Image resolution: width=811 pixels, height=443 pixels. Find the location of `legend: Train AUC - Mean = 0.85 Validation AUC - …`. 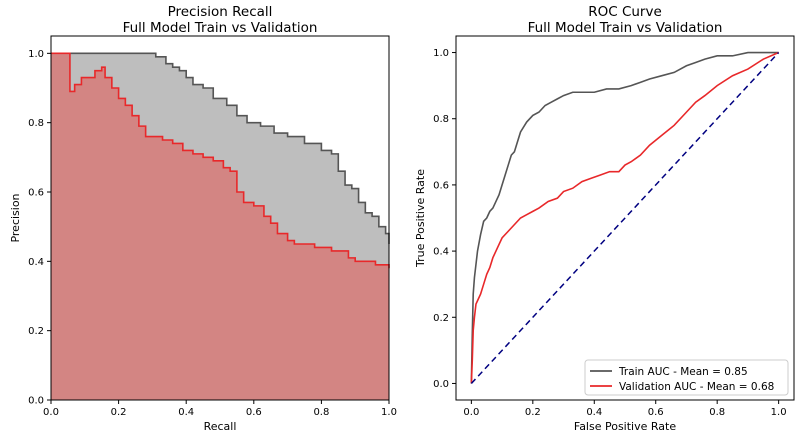

legend: Train AUC - Mean = 0.85 Validation AUC - … is located at coordinates (686, 377).